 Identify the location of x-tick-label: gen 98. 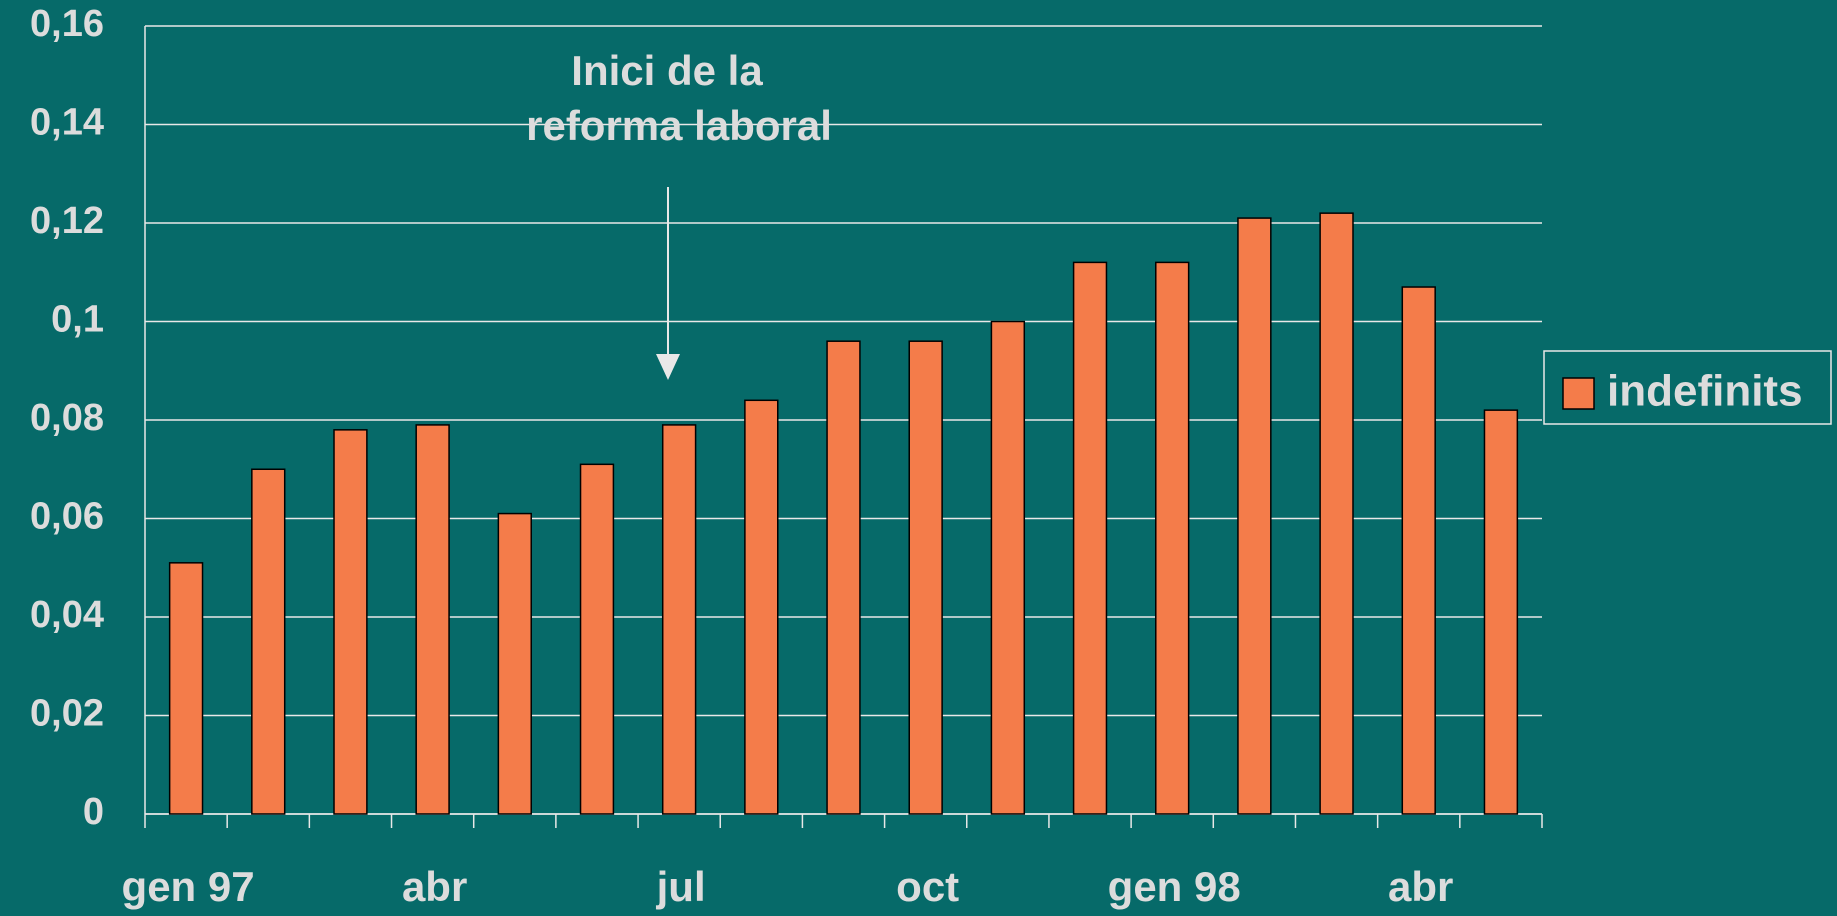
(1174, 886).